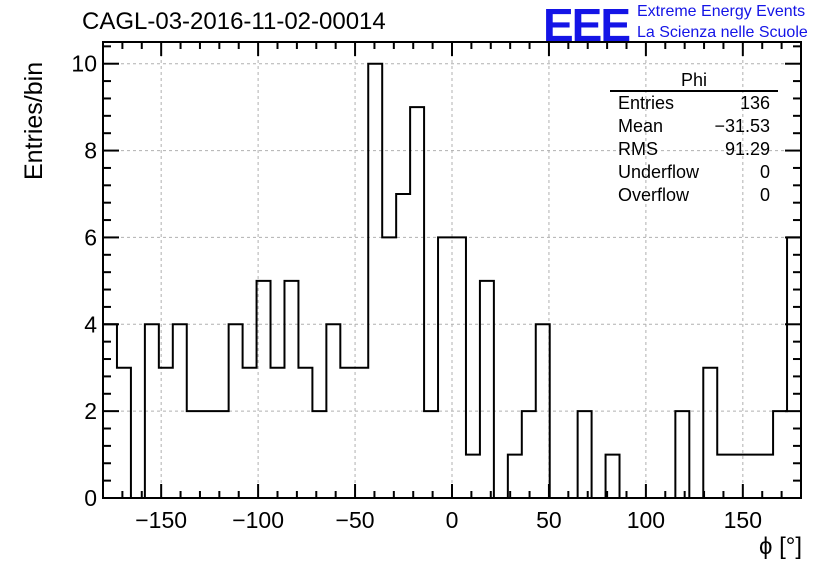 The image size is (836, 572). I want to click on stats-row-entries: Entries 136, so click(694, 103).